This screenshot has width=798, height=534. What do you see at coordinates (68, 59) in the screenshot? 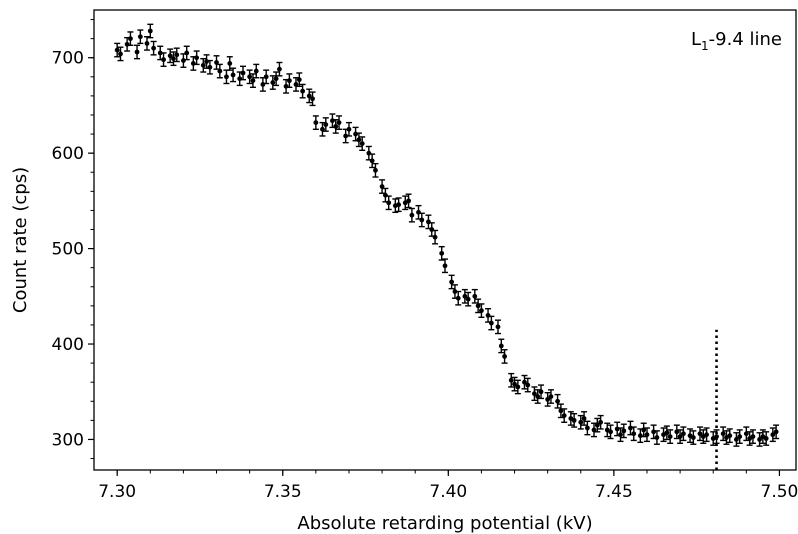
I see `y-tick-label: 700` at bounding box center [68, 59].